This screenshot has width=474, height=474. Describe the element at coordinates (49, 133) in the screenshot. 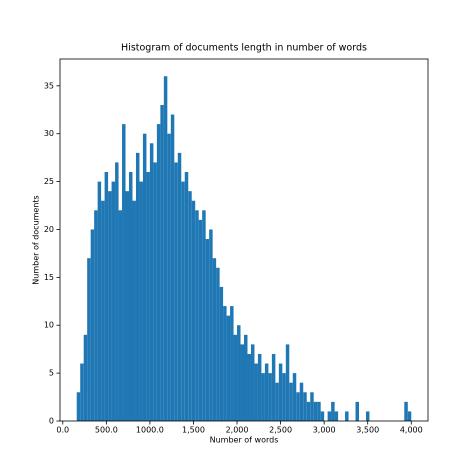

I see `y-tick-label: 30` at that location.